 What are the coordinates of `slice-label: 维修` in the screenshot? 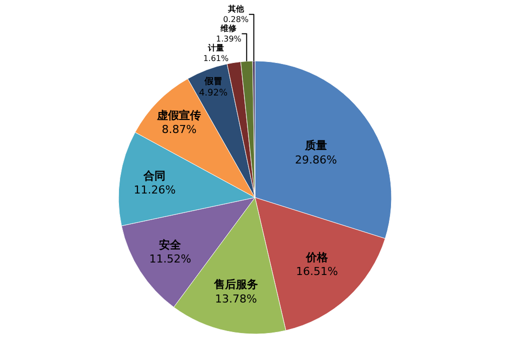 It's located at (229, 29).